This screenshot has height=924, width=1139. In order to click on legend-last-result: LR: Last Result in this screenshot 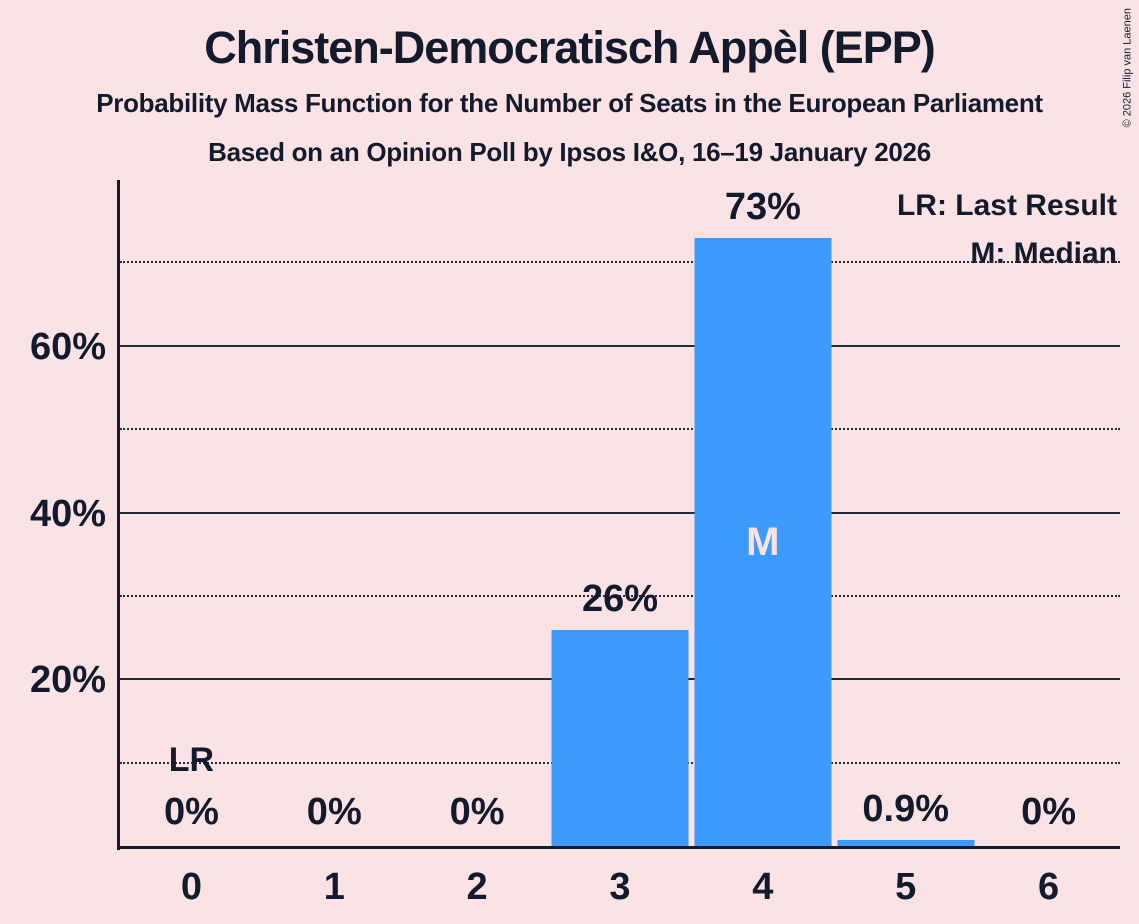, I will do `click(1006, 205)`.